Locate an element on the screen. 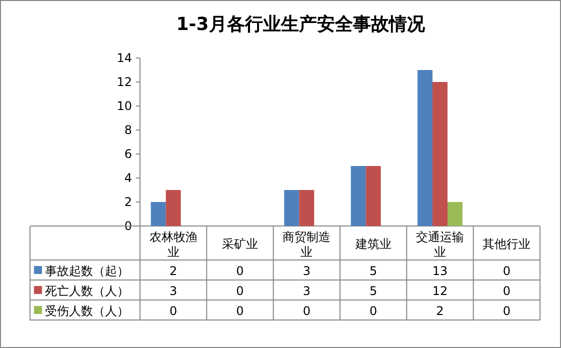 This screenshot has width=561, height=348. y-tick-label: 4 is located at coordinates (128, 178).